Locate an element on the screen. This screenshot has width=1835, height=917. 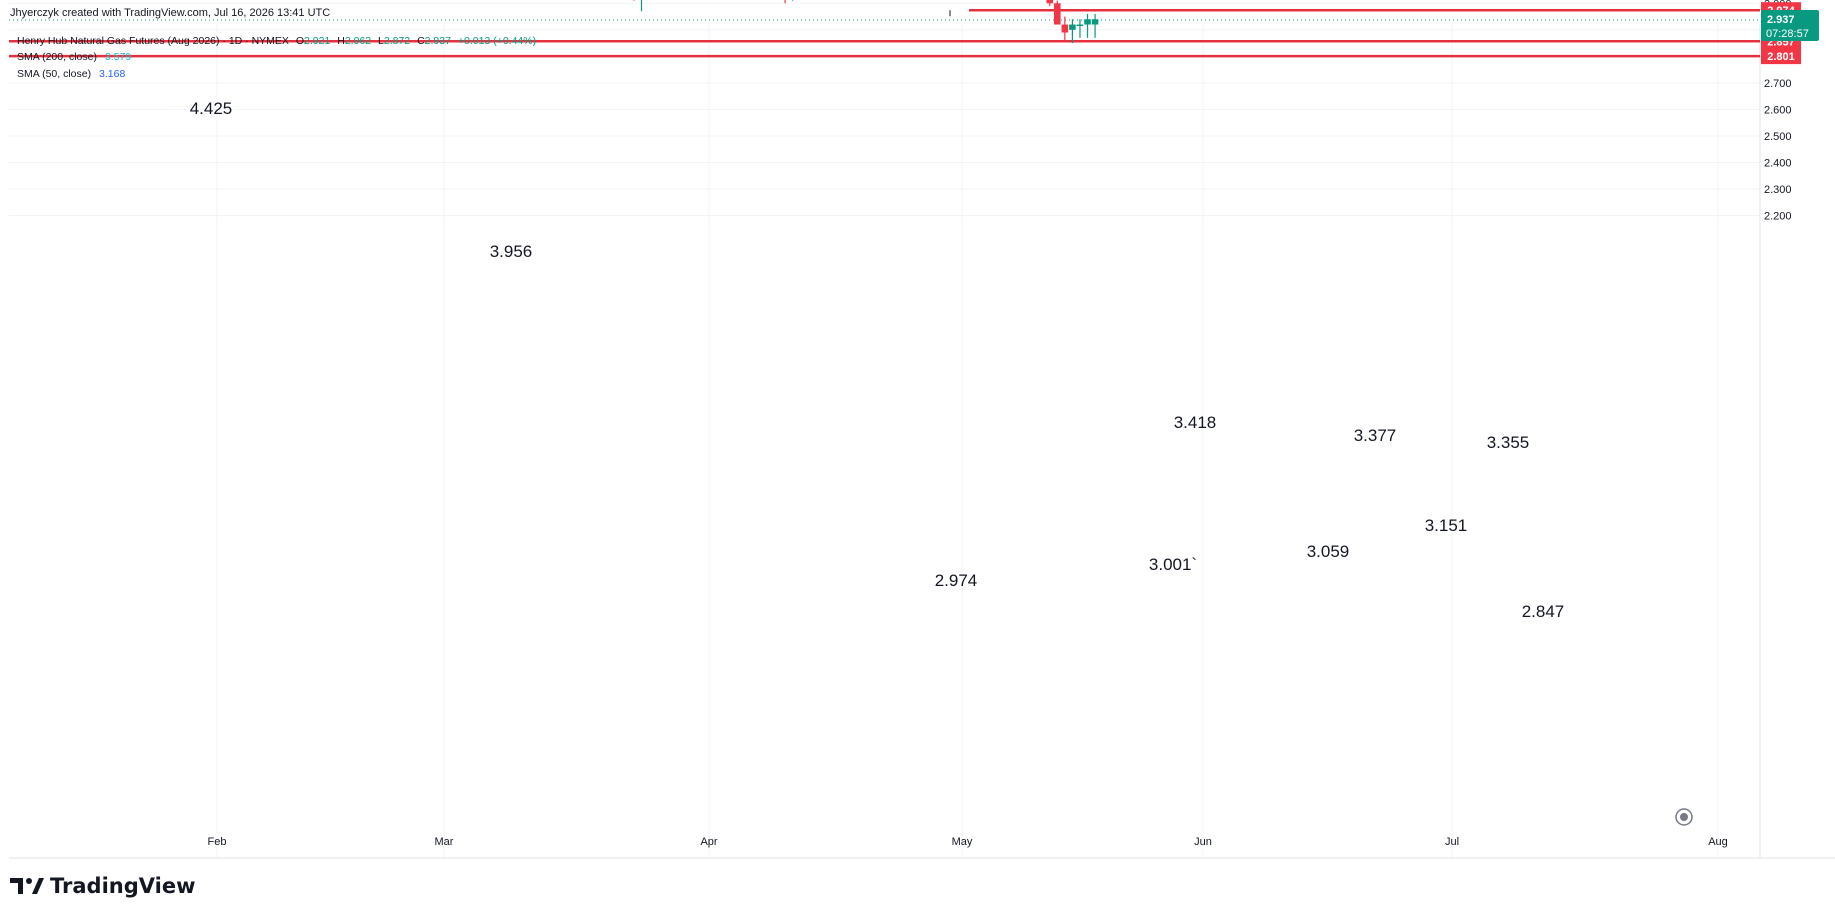
price-tag-2.801: 2.801 is located at coordinates (1781, 56).